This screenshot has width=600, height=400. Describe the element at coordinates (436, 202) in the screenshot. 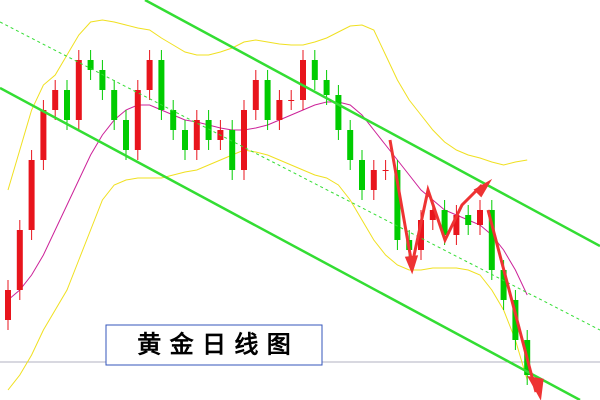

I see `wave-path` at that location.